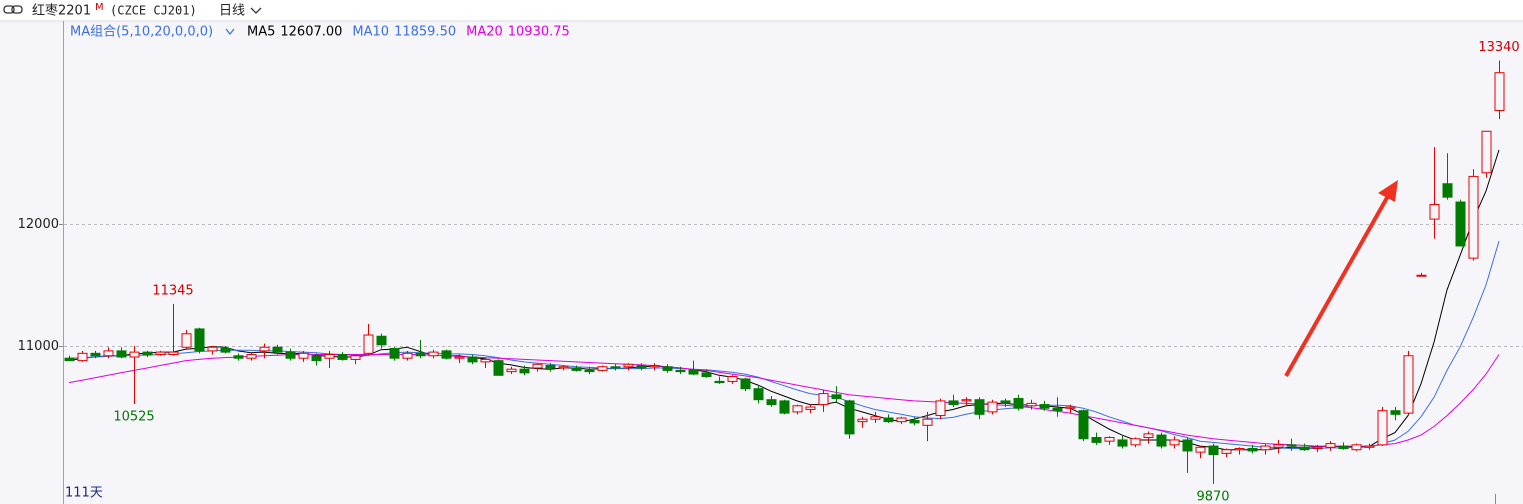 The height and width of the screenshot is (504, 1523). What do you see at coordinates (232, 11) in the screenshot?
I see `period: 日线` at bounding box center [232, 11].